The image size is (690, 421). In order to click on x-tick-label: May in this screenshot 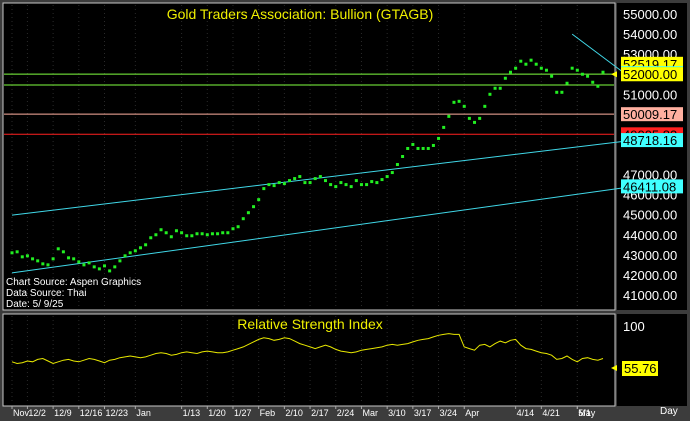, I will do `click(587, 413)`.